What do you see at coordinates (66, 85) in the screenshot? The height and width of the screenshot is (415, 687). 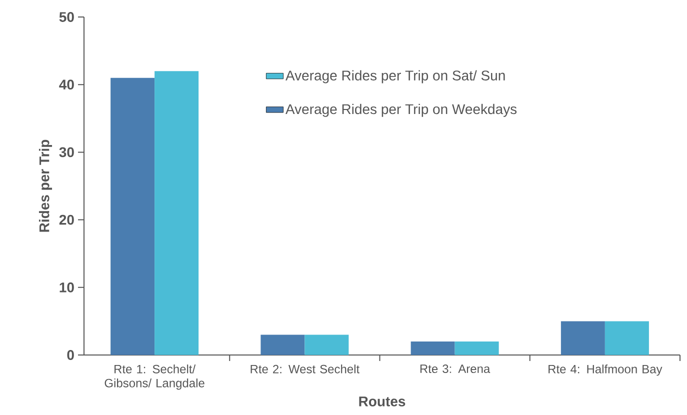 I see `y-tick-label: 40` at bounding box center [66, 85].